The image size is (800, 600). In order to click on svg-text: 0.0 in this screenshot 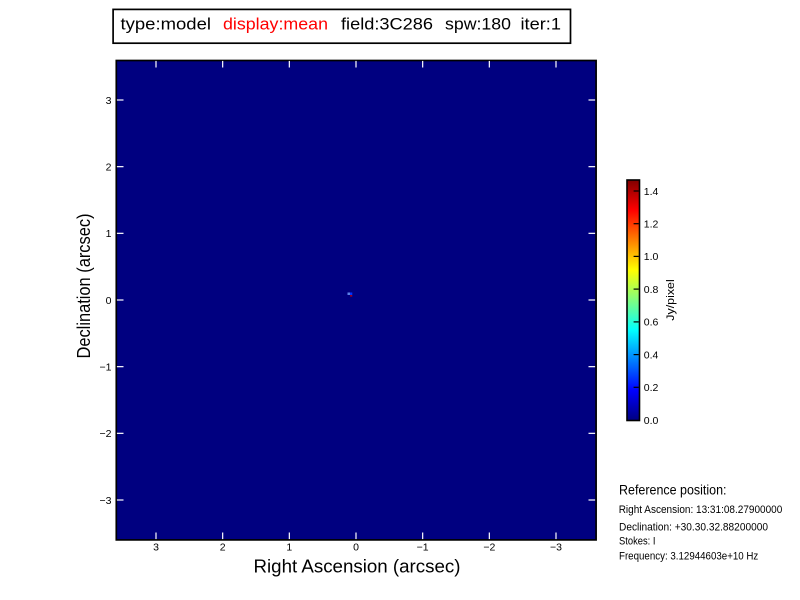, I will do `click(651, 421)`.